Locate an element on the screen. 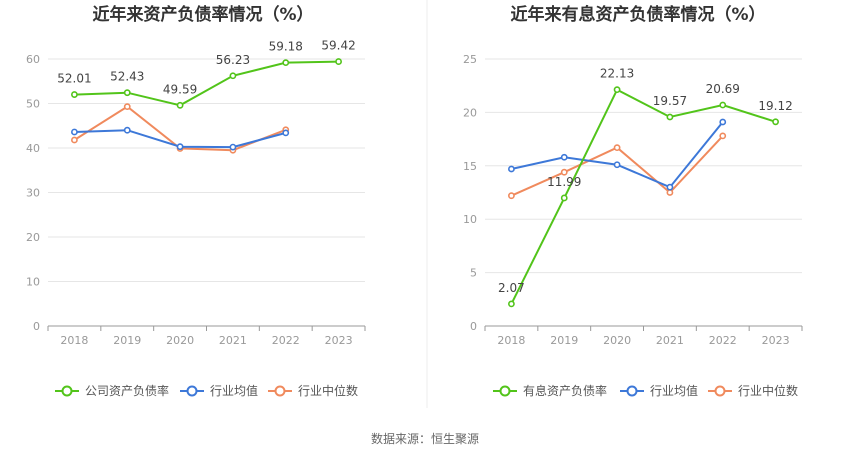 This screenshot has height=459, width=850. data-label: 49.59 is located at coordinates (180, 89).